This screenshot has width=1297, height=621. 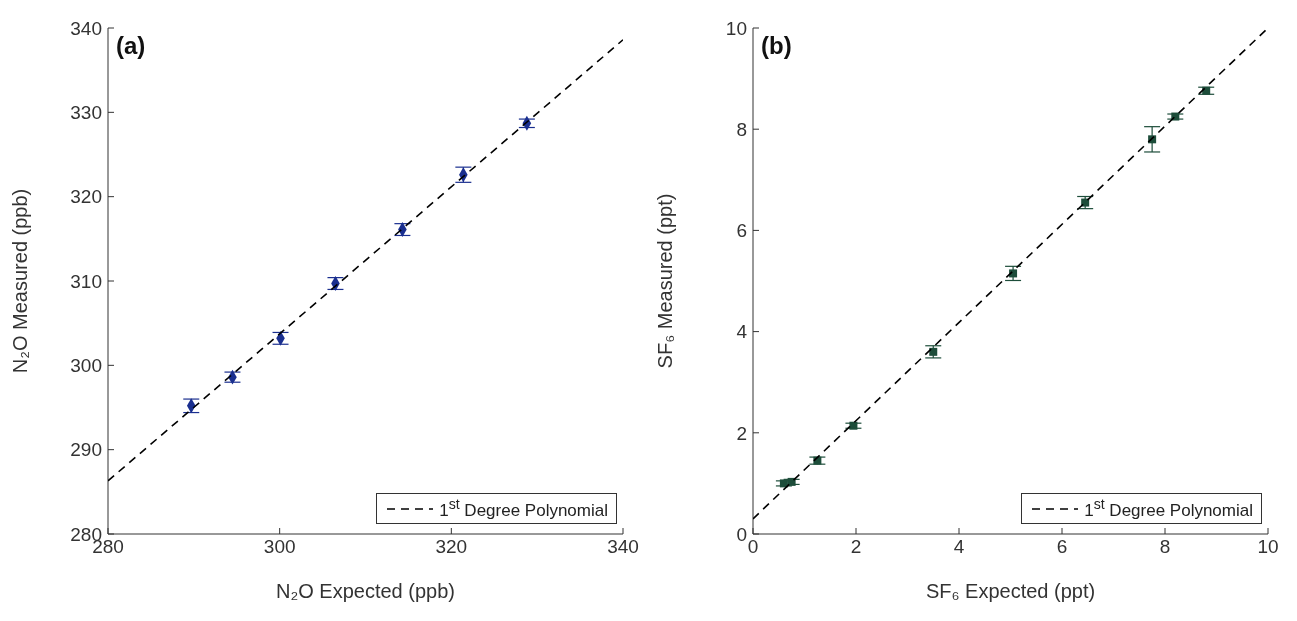 I want to click on y-tick-label: 10, so click(x=736, y=28).